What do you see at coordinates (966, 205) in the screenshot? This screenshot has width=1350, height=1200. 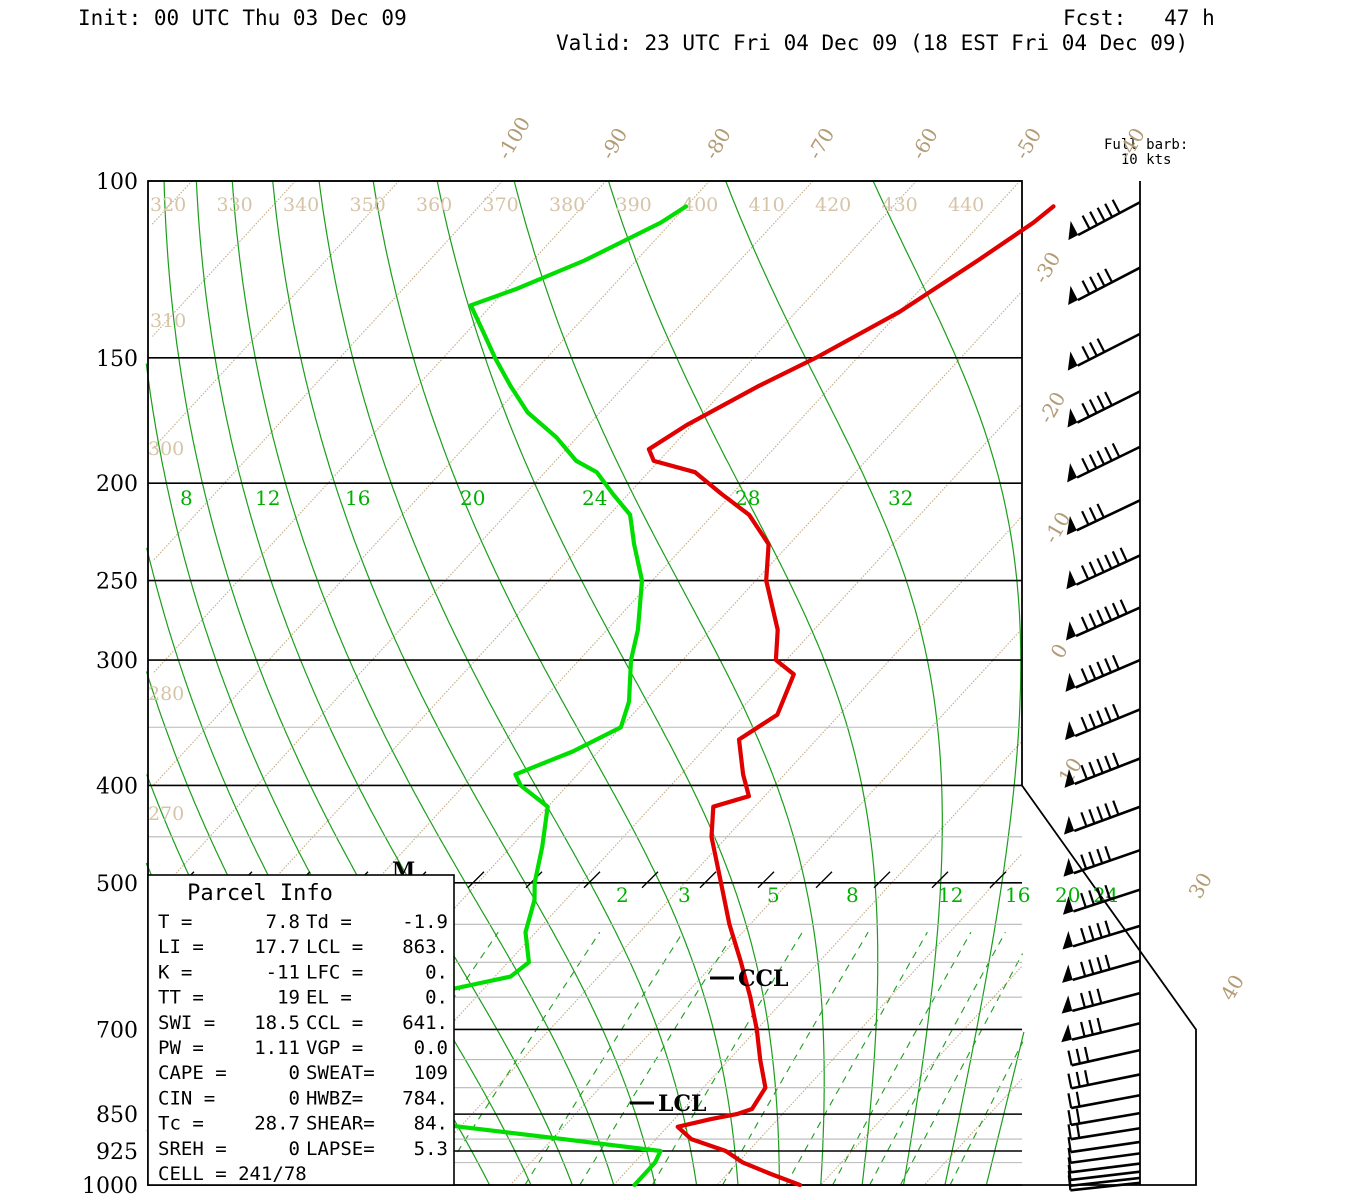 I see `theta-label-440: 440` at bounding box center [966, 205].